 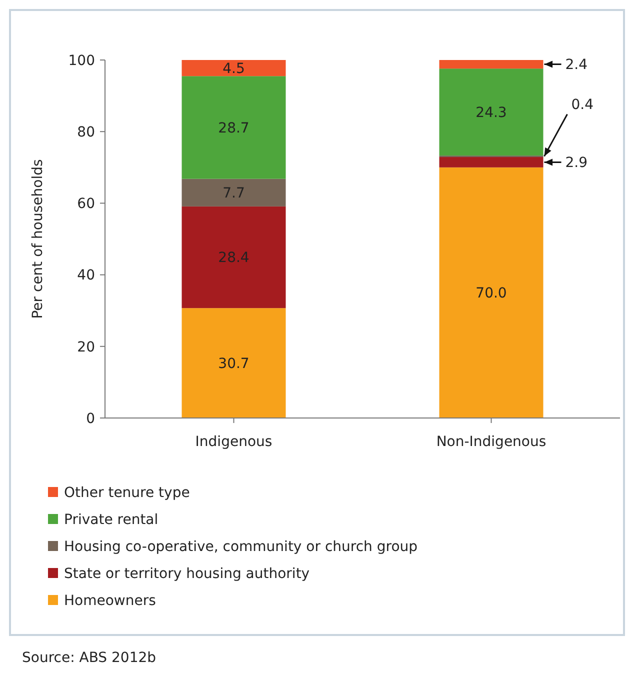 I want to click on y-tick-label: 80, so click(x=86, y=132).